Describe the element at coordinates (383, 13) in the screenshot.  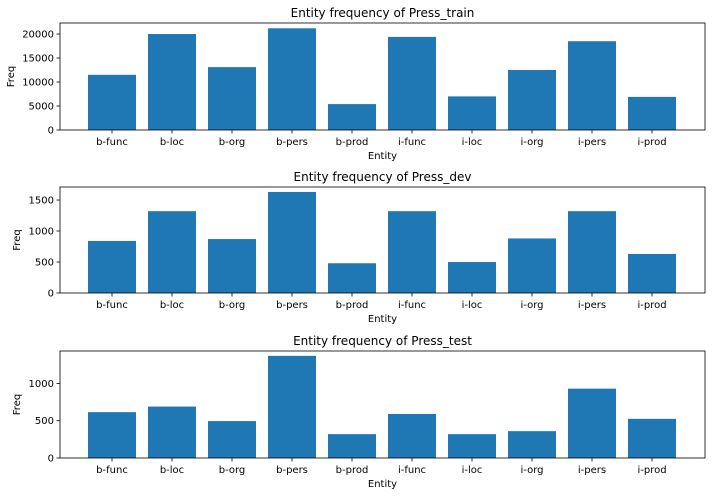
I see `chart-title: Entity frequency of Press_train` at that location.